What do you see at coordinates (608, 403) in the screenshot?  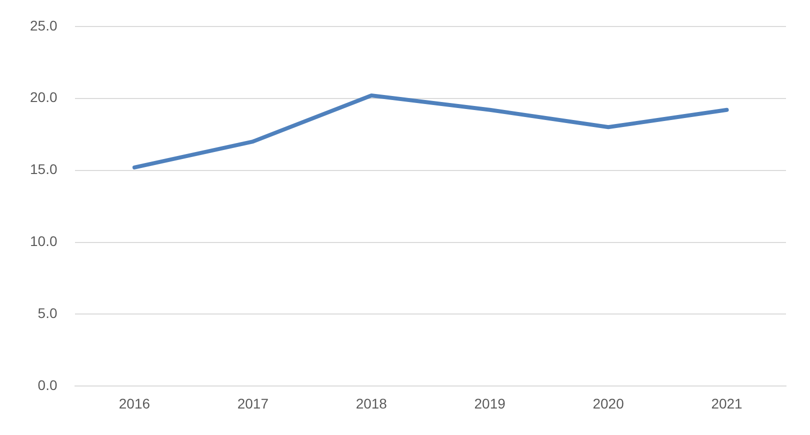 I see `x-tick-label: 2020` at bounding box center [608, 403].